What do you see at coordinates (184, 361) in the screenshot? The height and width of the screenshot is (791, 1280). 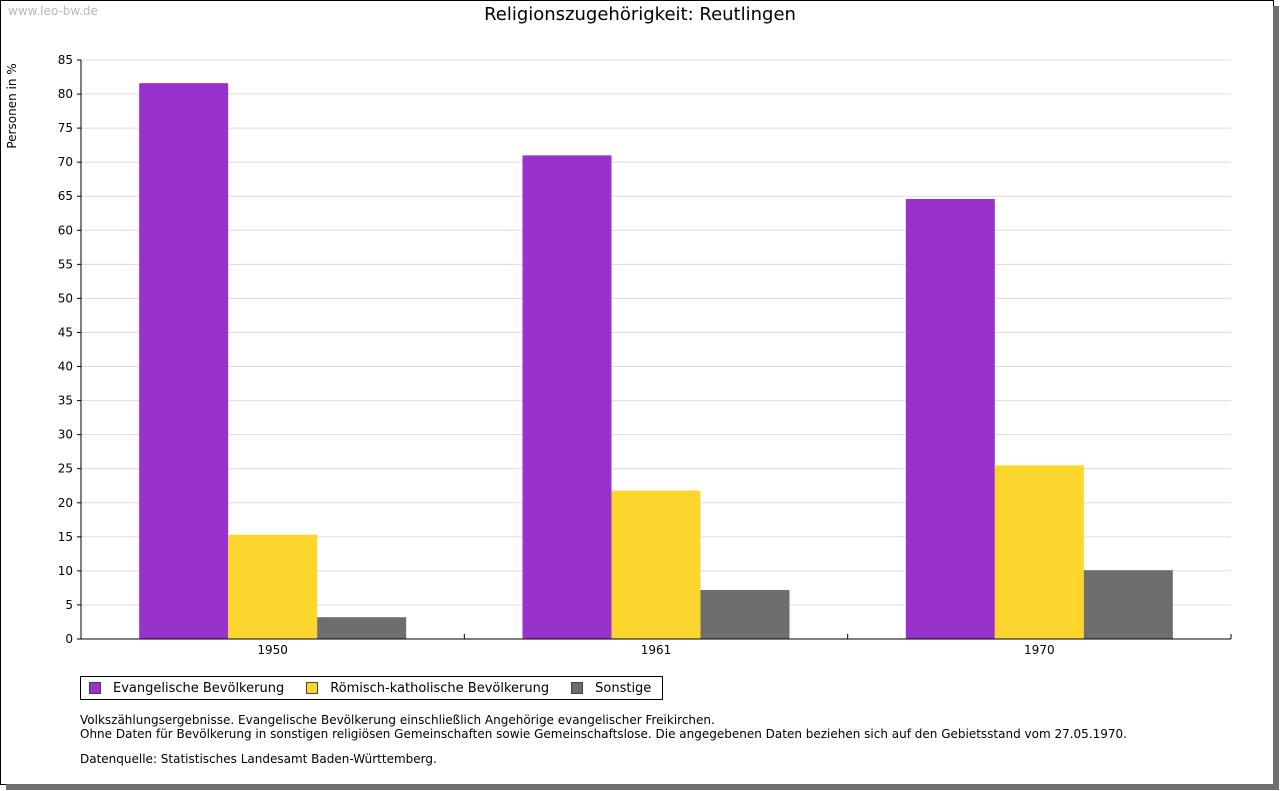 I see `bar-evangelische-1950` at bounding box center [184, 361].